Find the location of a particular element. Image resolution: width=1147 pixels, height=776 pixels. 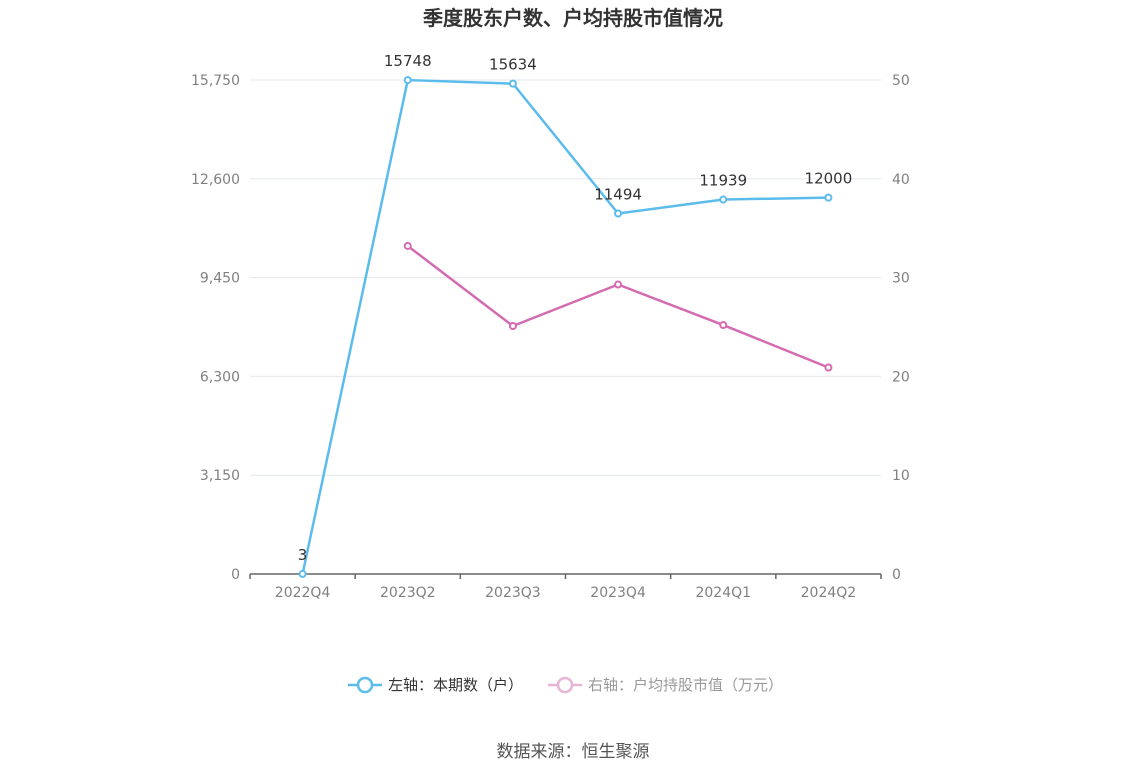

data-label: 3 is located at coordinates (303, 555).